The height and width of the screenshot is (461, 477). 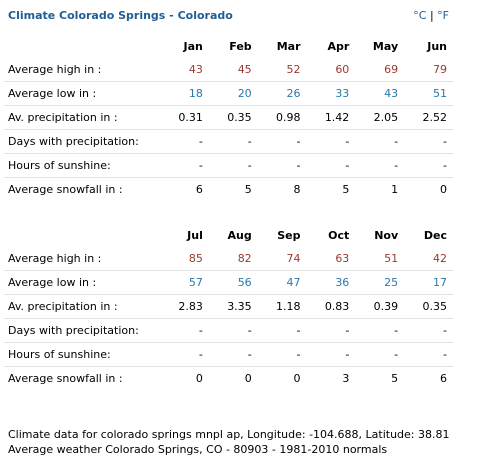 What do you see at coordinates (293, 258) in the screenshot?
I see `high-value: 74` at bounding box center [293, 258].